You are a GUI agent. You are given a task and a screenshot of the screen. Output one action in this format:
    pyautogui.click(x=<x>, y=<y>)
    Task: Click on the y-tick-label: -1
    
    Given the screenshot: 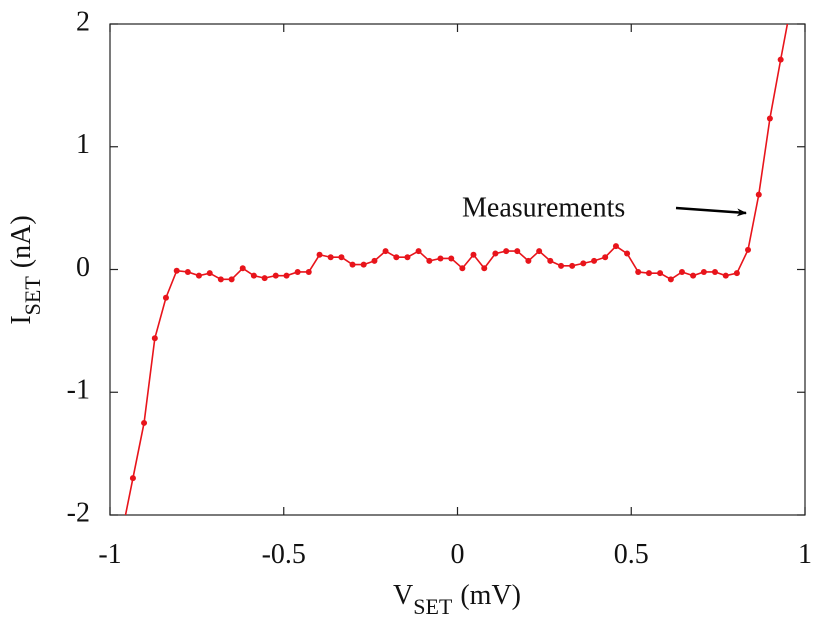 What is the action you would take?
    pyautogui.click(x=78, y=390)
    